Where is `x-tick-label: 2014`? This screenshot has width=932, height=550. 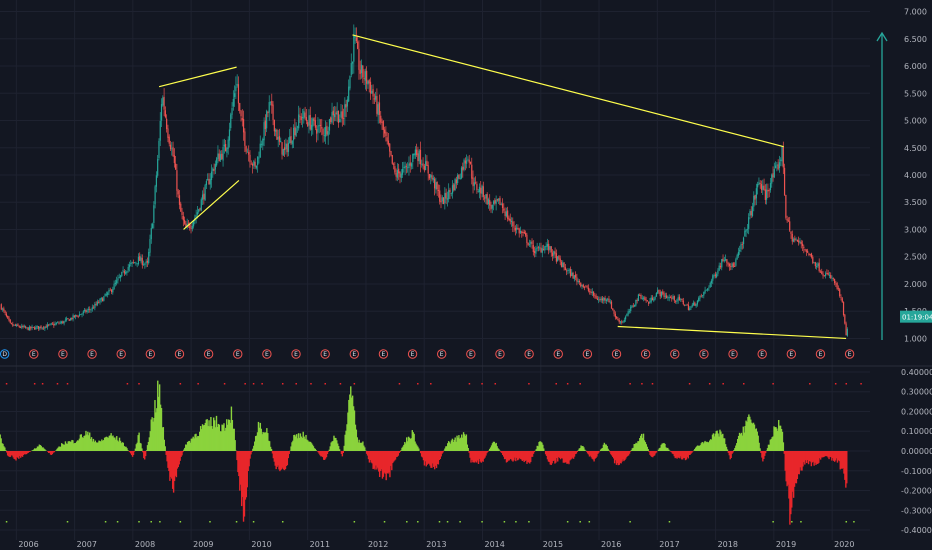
x-tick-label: 2014 is located at coordinates (494, 544).